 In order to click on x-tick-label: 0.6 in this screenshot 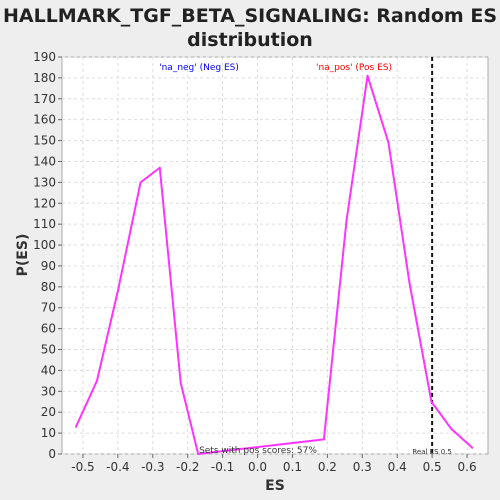, I will do `click(467, 467)`.